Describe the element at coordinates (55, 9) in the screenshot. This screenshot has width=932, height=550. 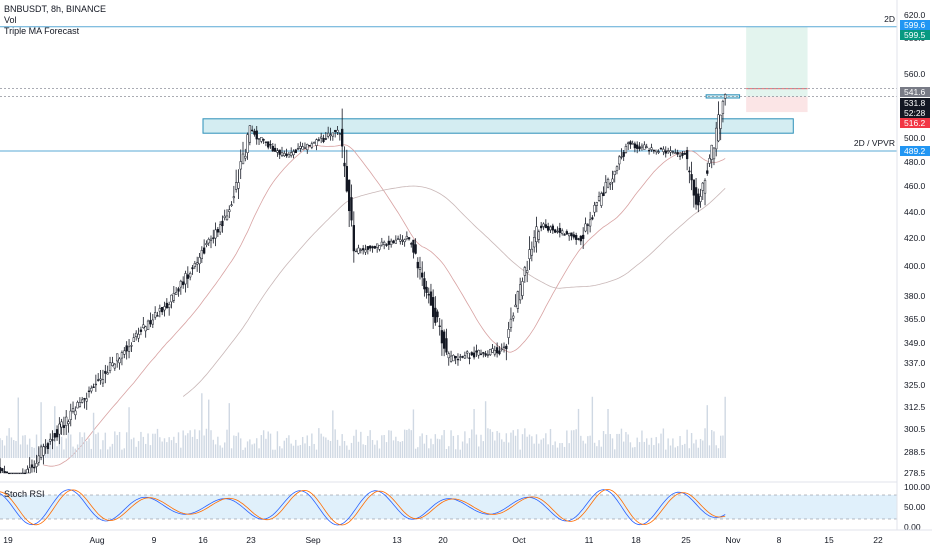
I see `symbol-title: BNBUSDT, 8h, BINANCE` at that location.